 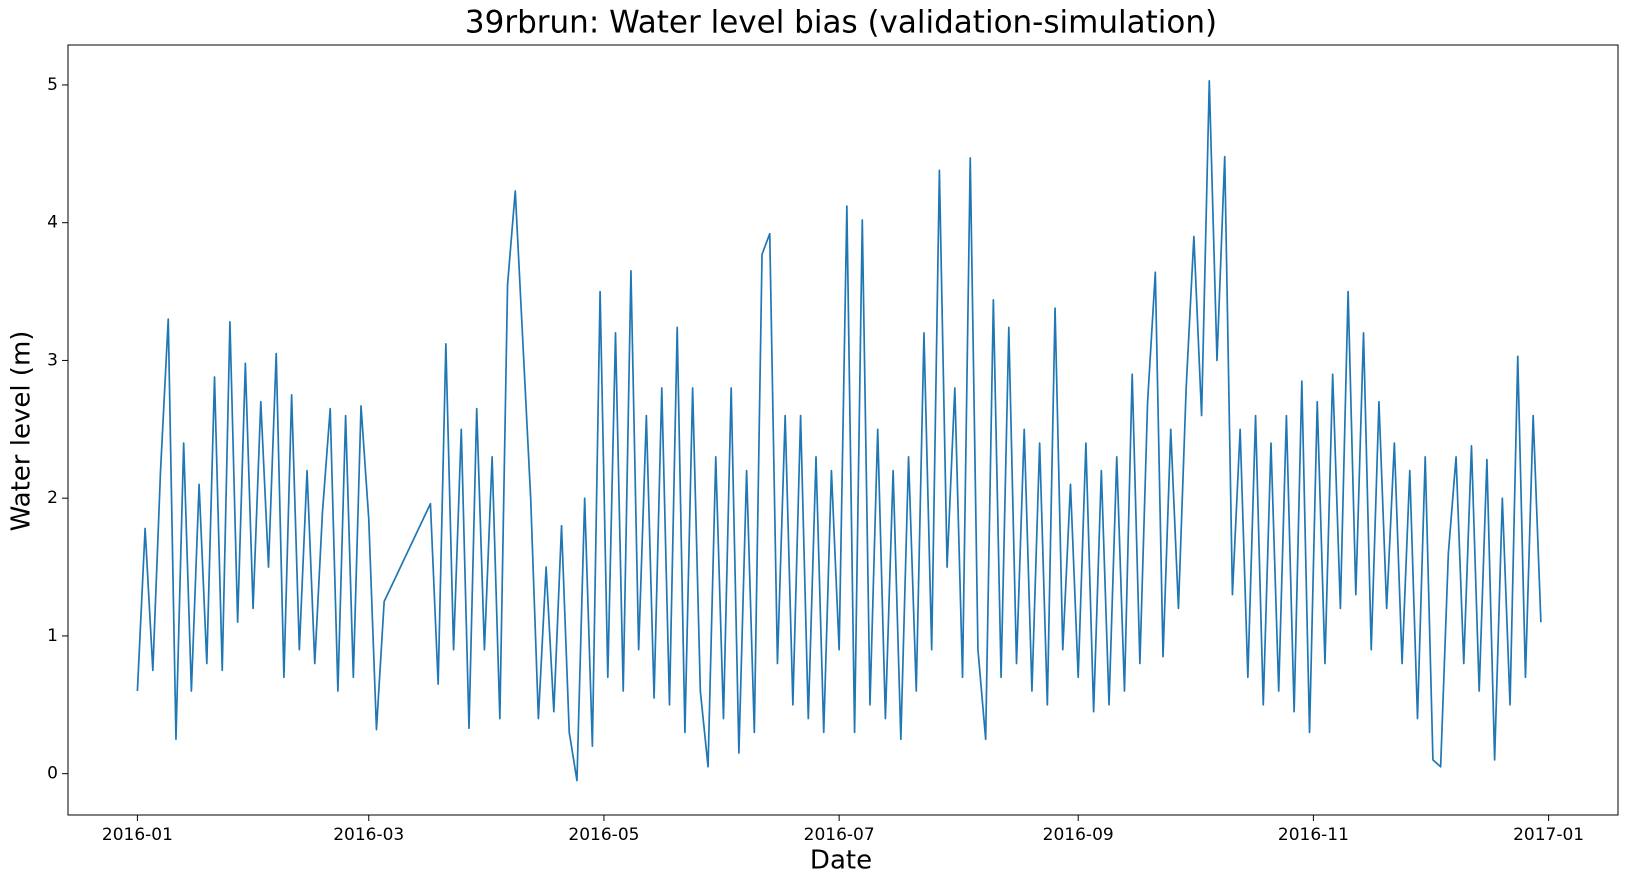 I want to click on x-axis-label: Date, so click(x=841, y=861).